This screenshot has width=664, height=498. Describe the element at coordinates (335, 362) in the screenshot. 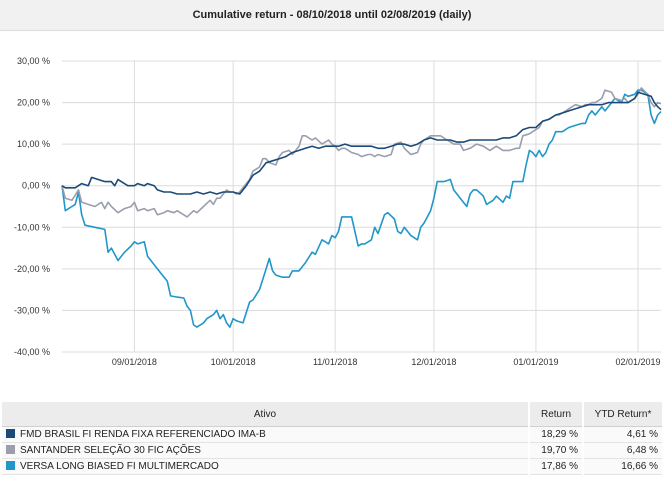

I see `x-tick-label: 11/01/2018` at that location.